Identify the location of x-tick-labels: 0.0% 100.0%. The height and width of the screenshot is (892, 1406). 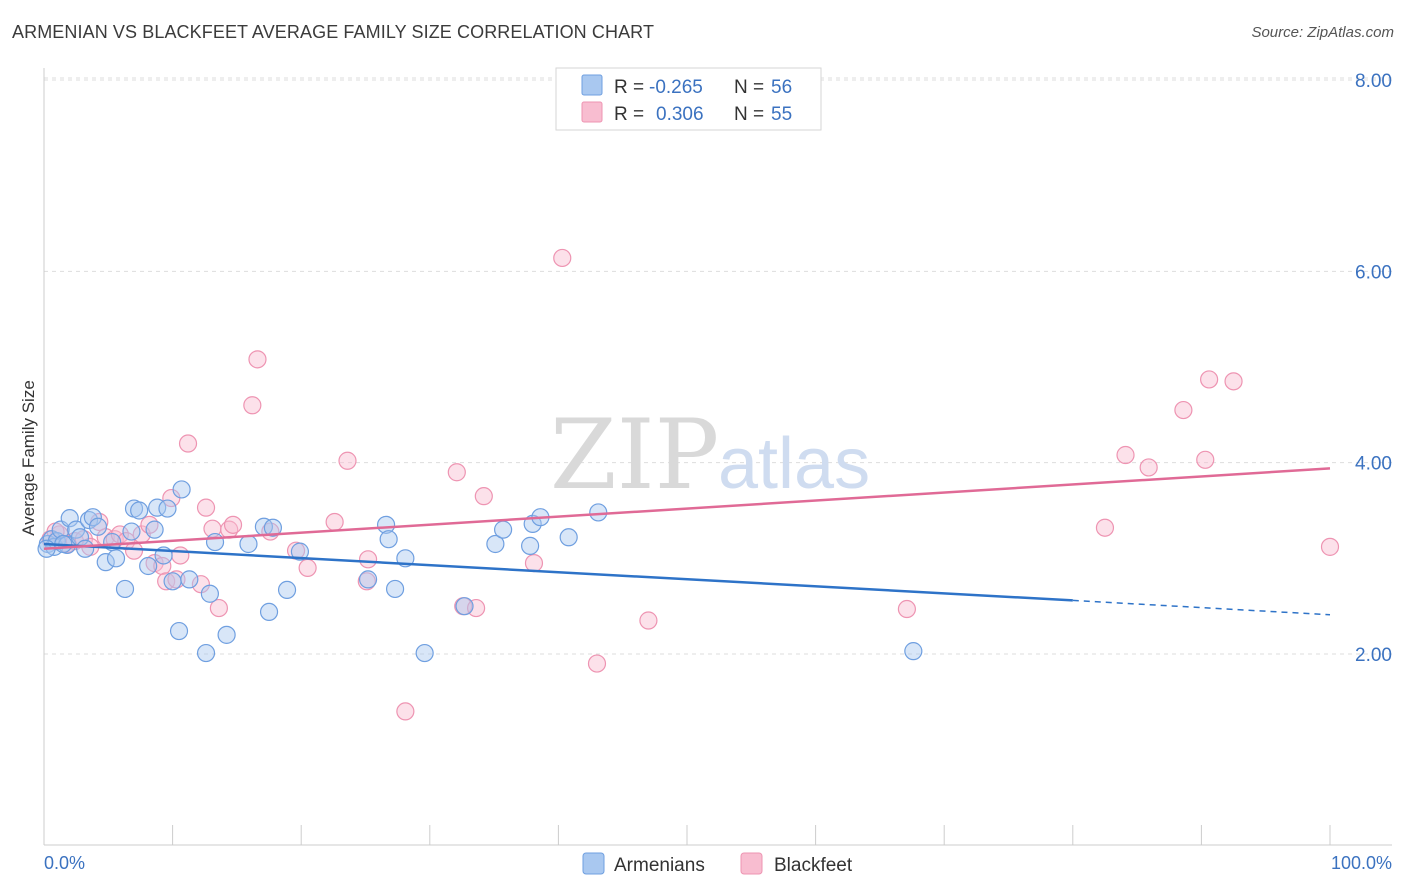
(718, 863).